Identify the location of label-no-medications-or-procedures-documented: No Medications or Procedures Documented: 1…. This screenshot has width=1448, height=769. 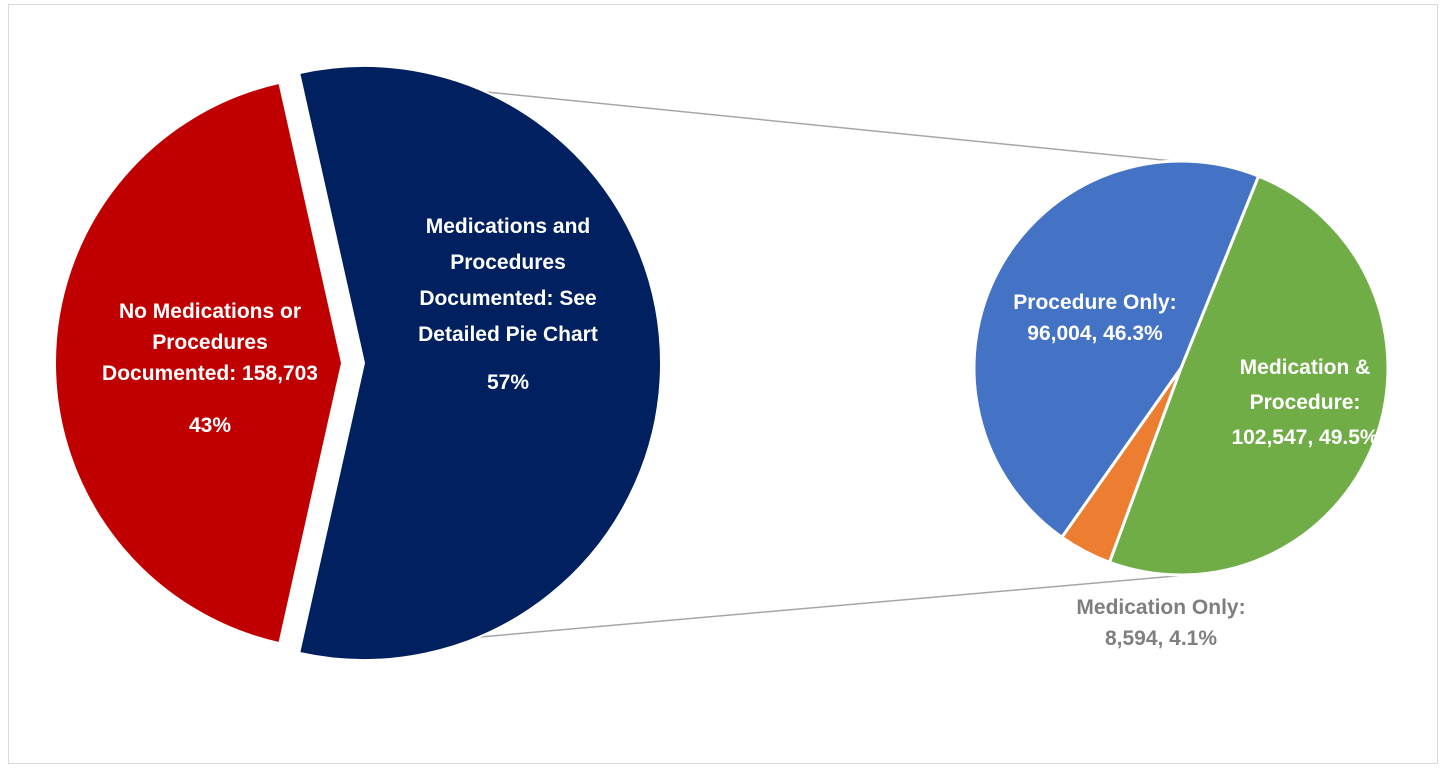
(210, 342).